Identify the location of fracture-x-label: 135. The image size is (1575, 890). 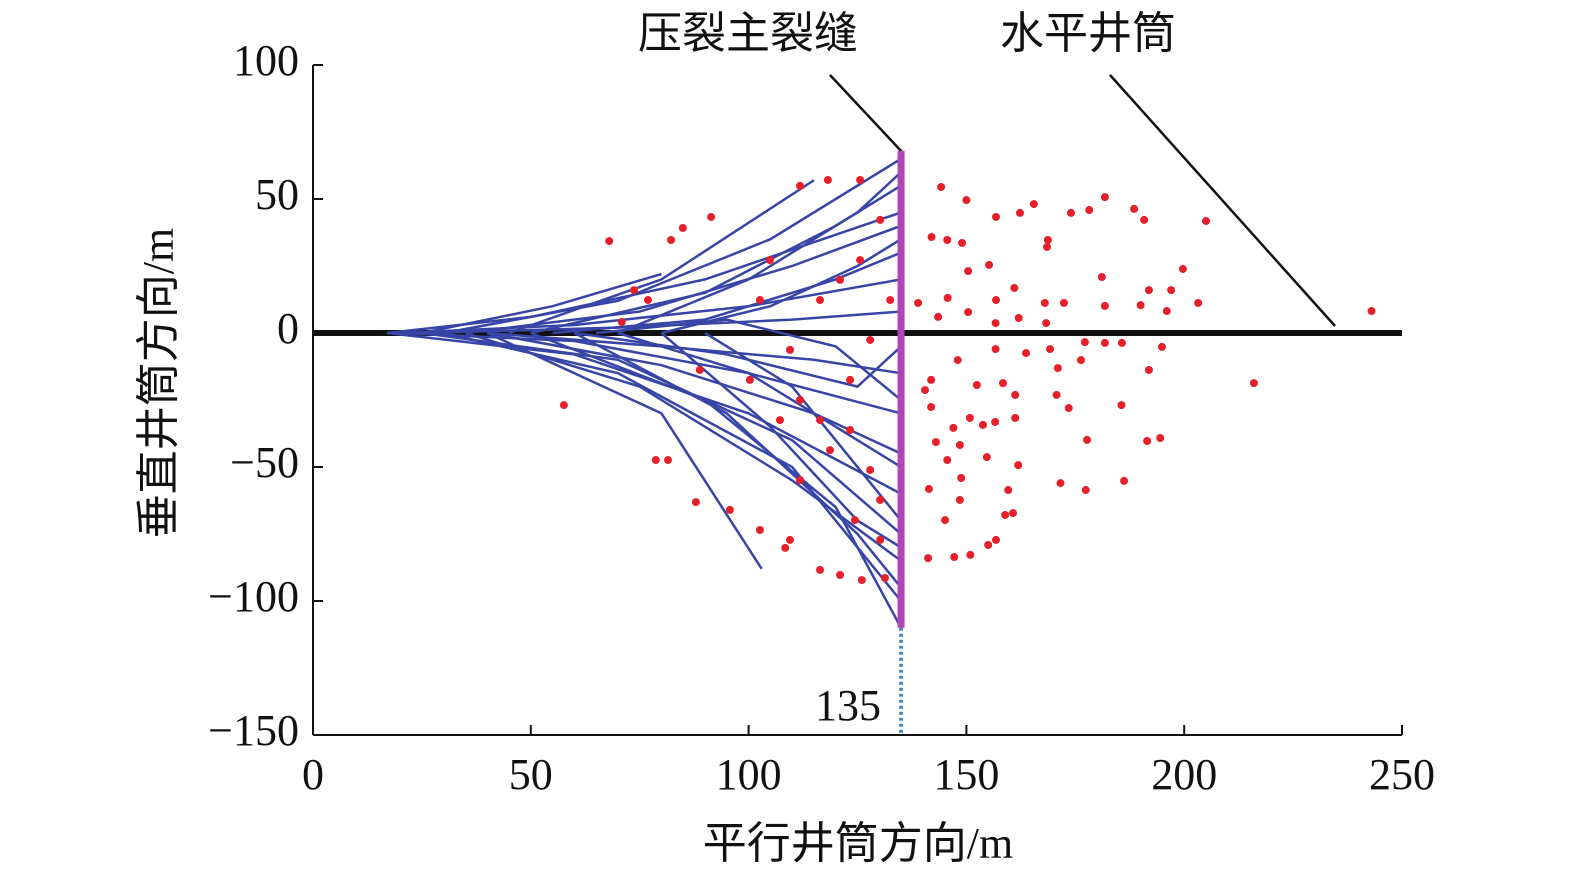
(848, 705).